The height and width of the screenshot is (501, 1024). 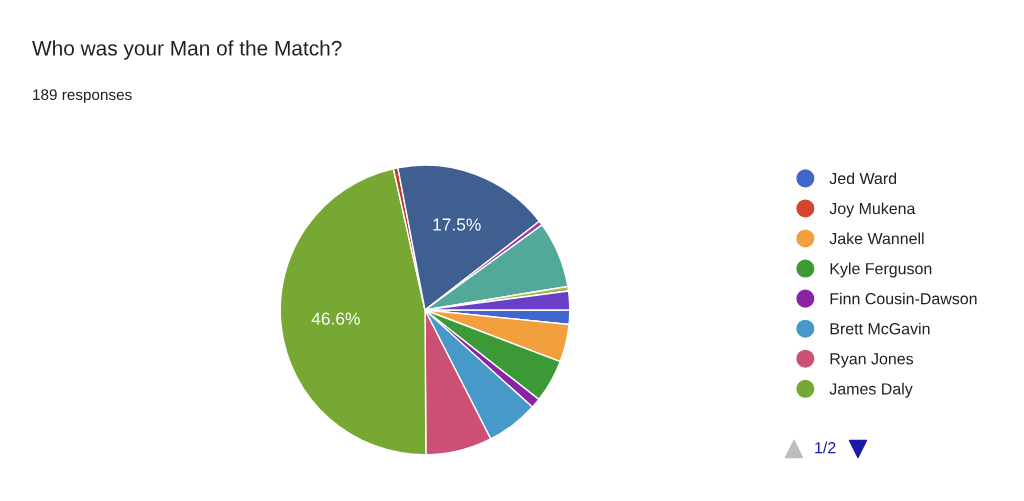 I want to click on legend-label: Brett McGavin, so click(x=880, y=328).